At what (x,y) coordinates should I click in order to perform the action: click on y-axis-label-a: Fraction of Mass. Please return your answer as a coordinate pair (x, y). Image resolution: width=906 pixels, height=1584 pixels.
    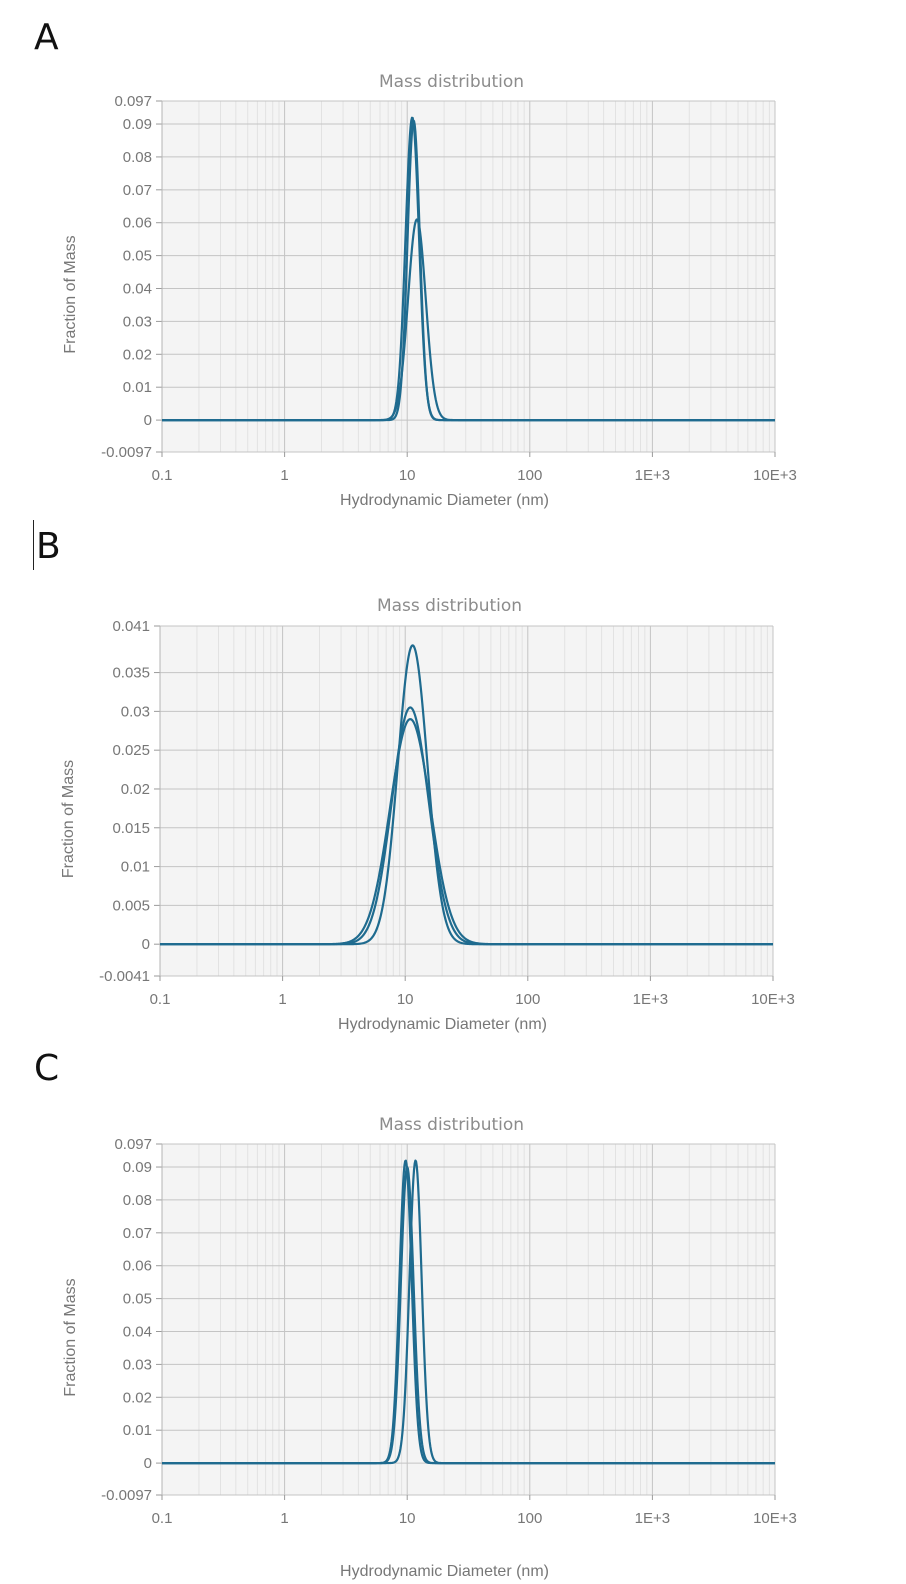
    Looking at the image, I should click on (70, 294).